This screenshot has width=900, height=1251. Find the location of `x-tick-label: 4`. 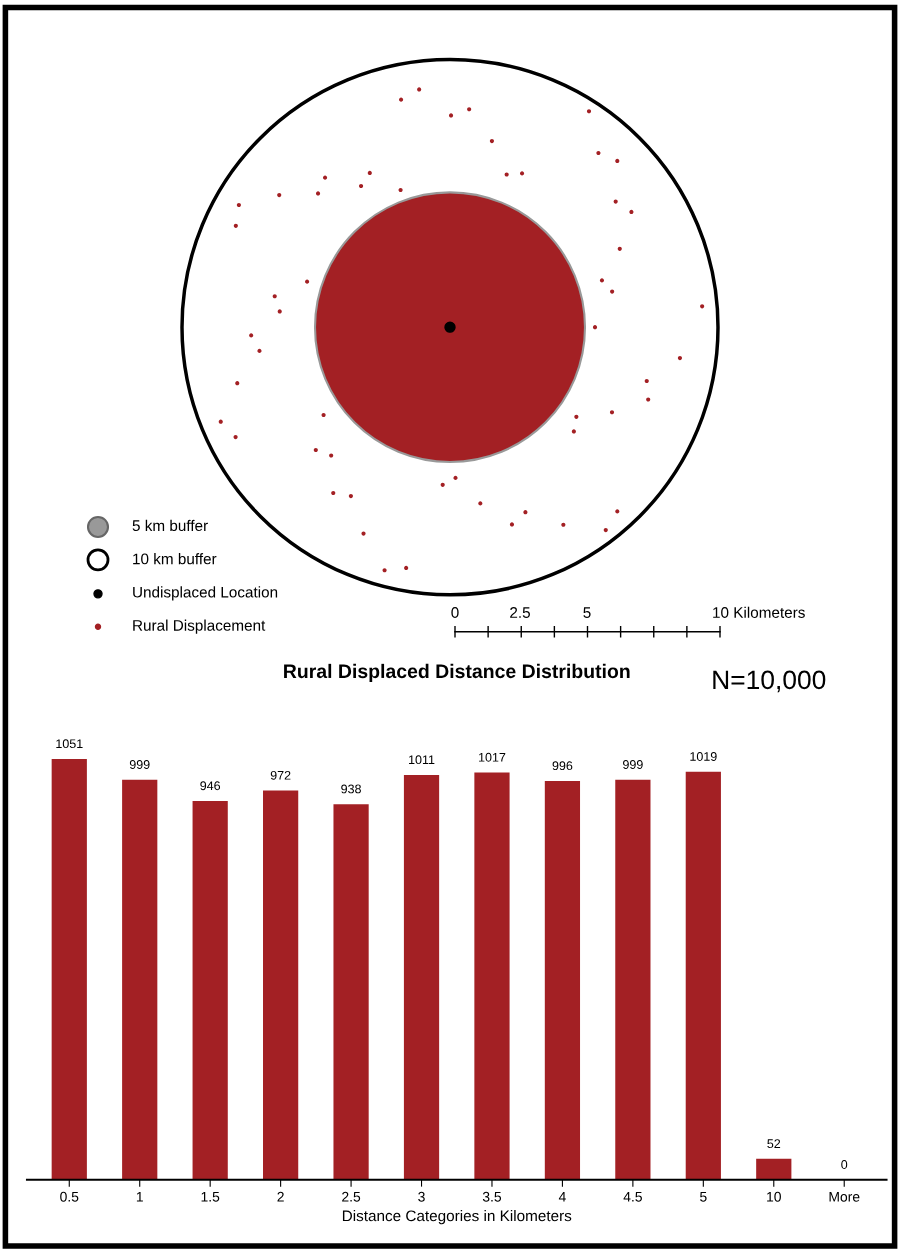

x-tick-label: 4 is located at coordinates (562, 1197).